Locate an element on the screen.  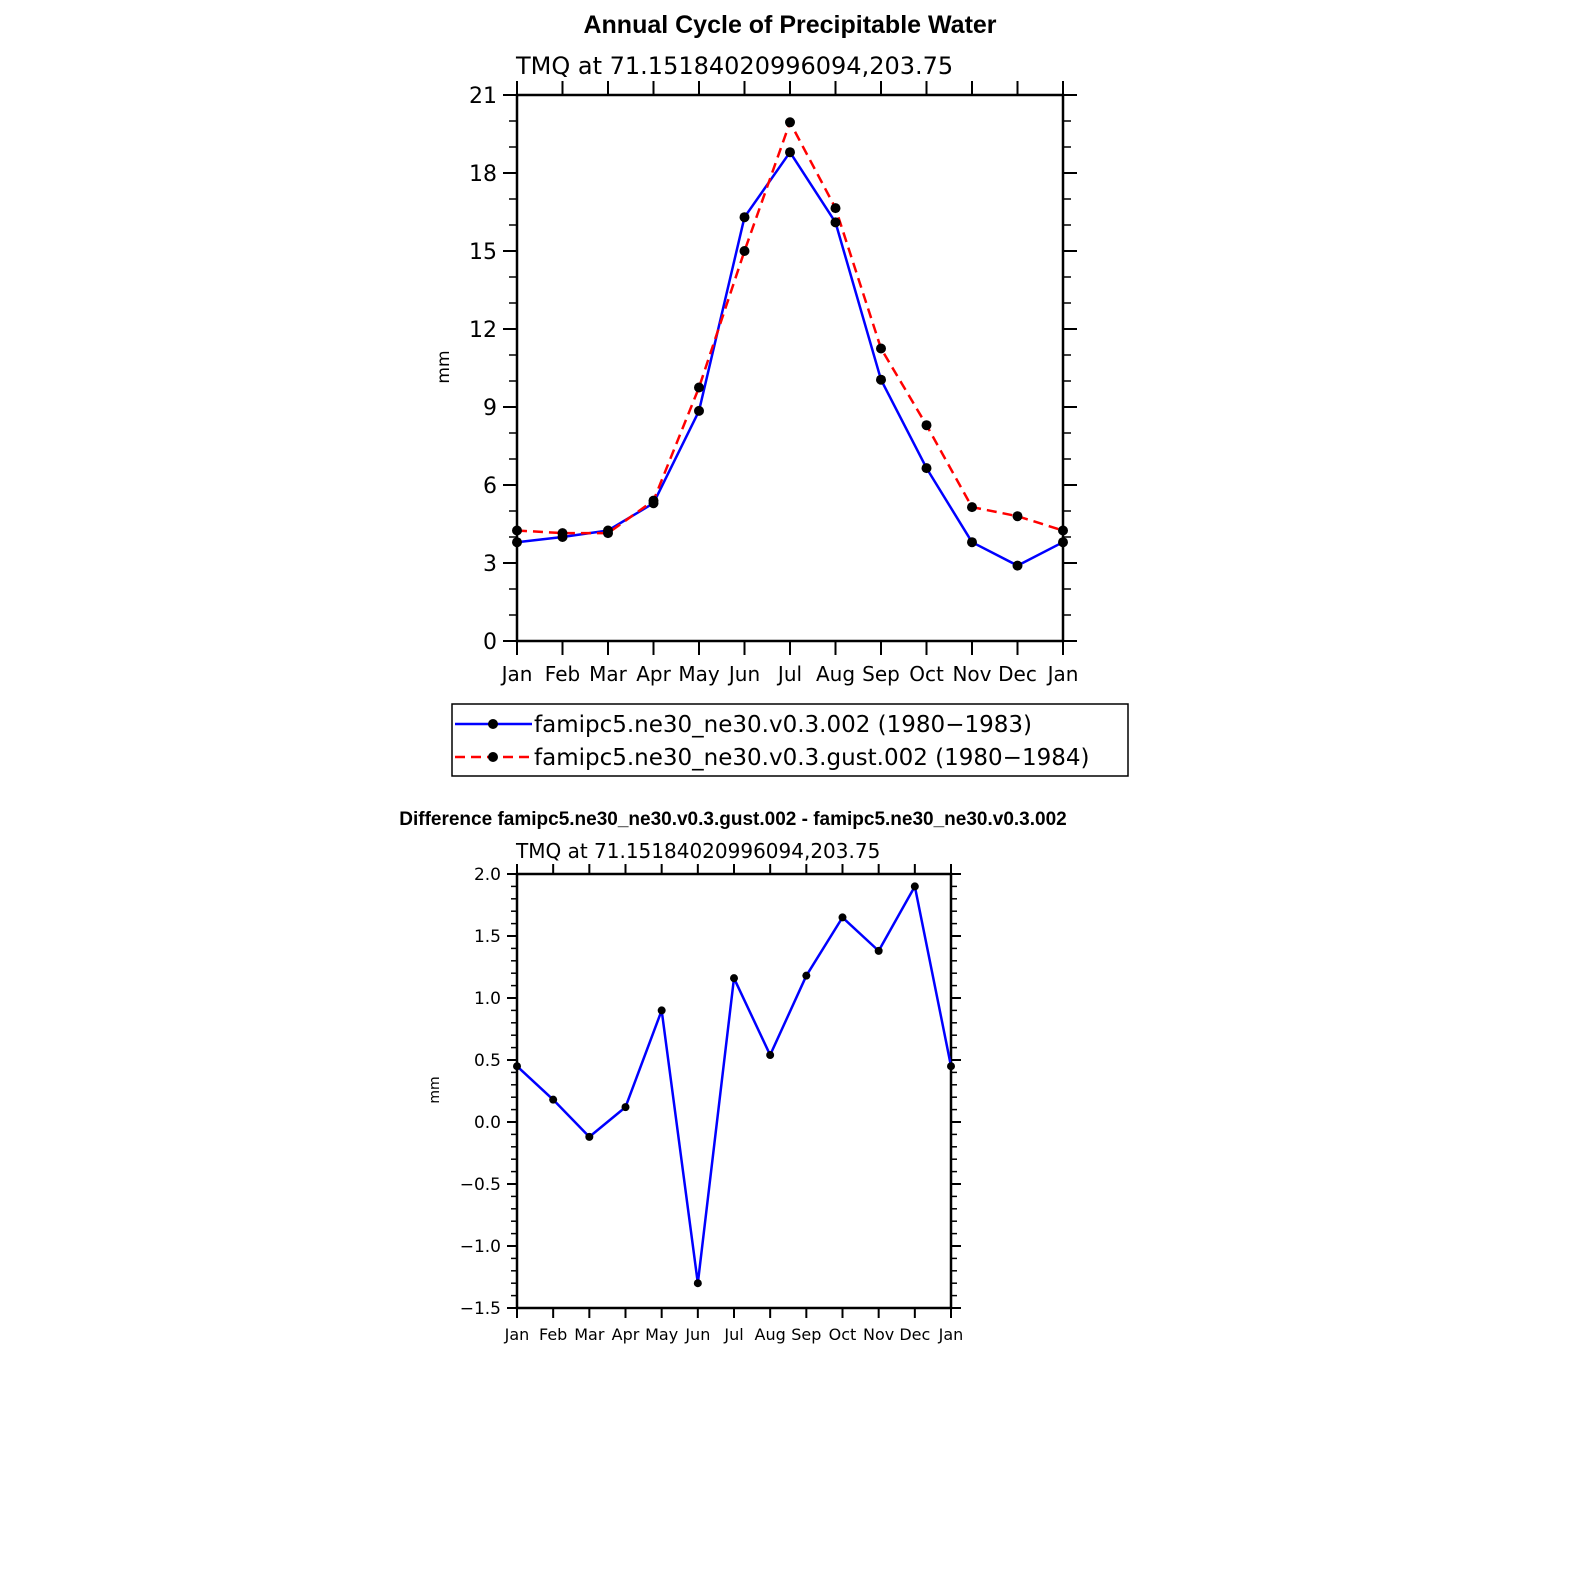
legend-label-series-1: famipc5.ne30_ne30.v0.3.002 (1980−1983) is located at coordinates (783, 725).